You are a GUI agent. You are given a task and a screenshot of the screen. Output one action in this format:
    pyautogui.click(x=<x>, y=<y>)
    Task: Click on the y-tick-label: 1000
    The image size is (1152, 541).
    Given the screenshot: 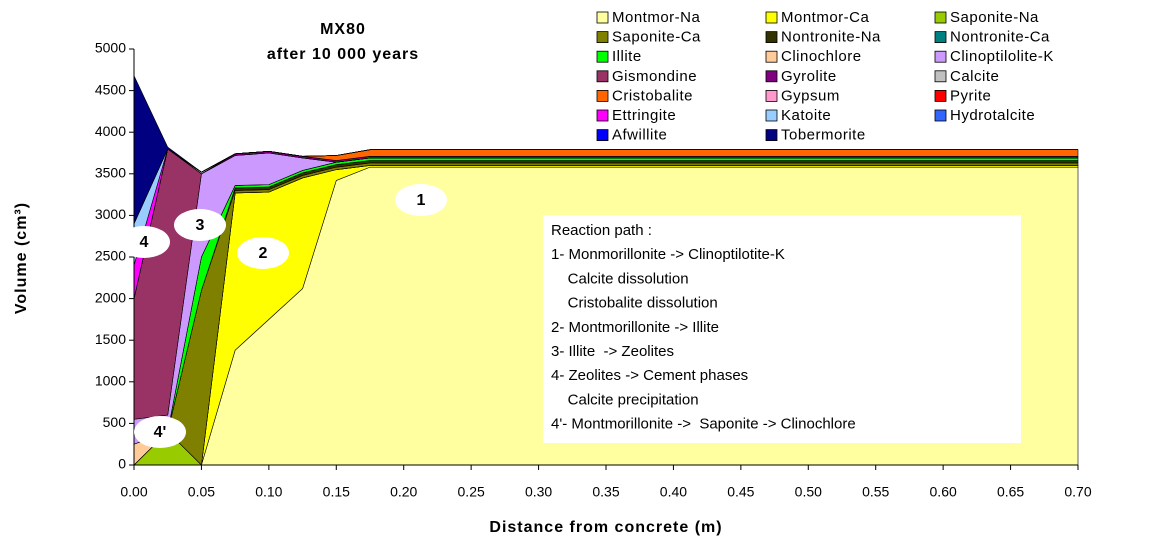 What is the action you would take?
    pyautogui.click(x=110, y=381)
    